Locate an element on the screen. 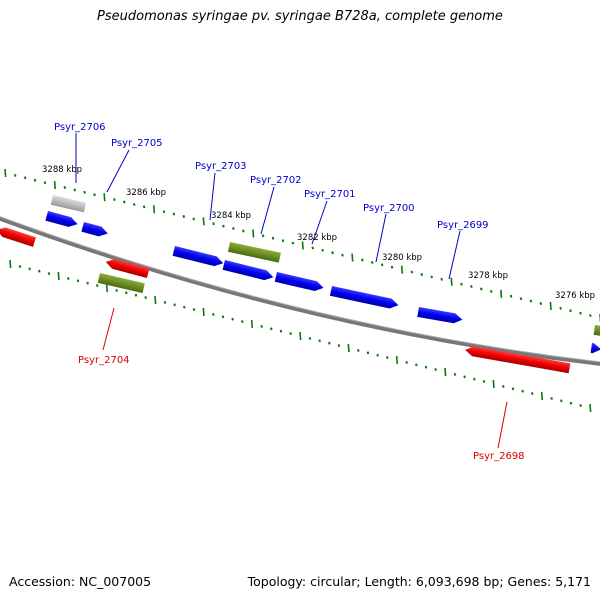  gene-label-psyr-2701: Psyr_2701 is located at coordinates (330, 194).